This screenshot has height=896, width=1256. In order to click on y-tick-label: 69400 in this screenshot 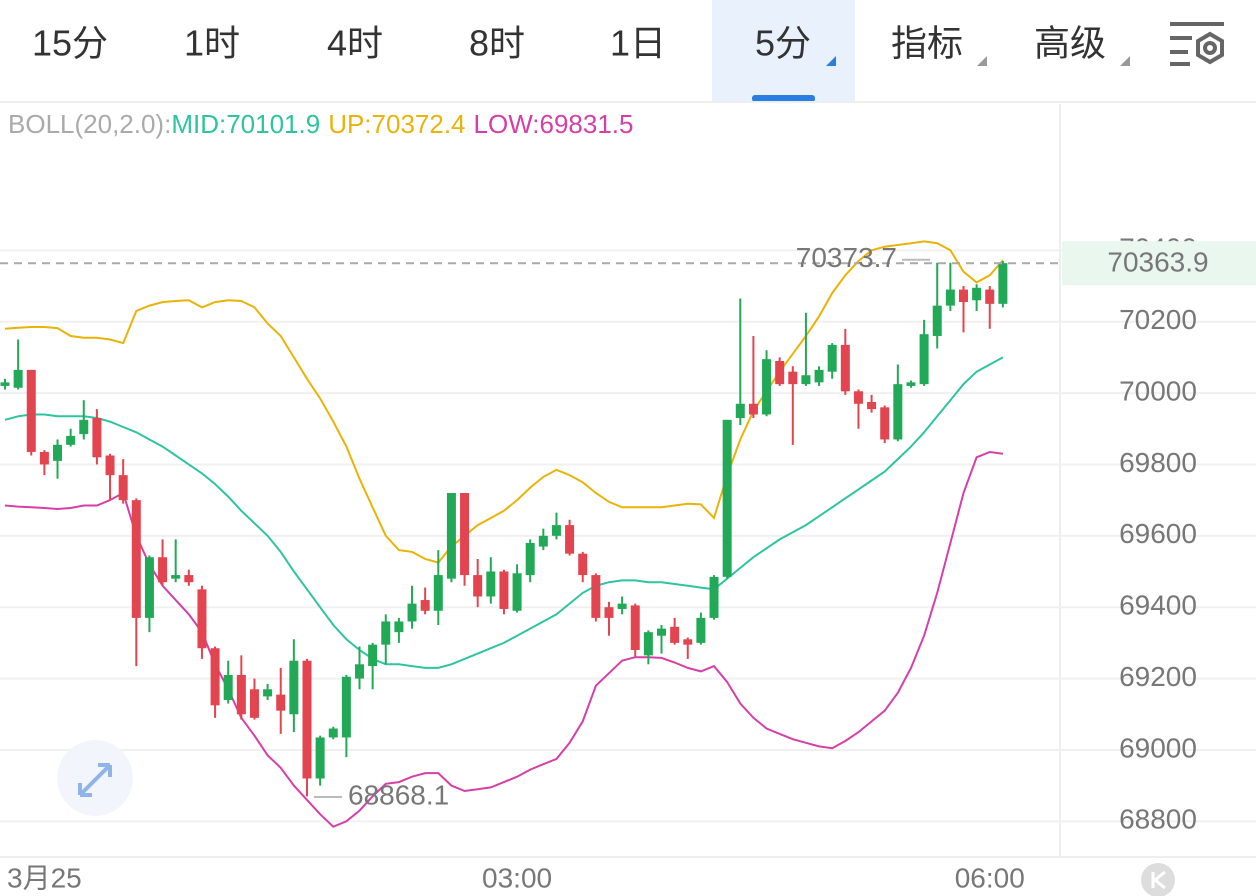, I will do `click(1158, 605)`.